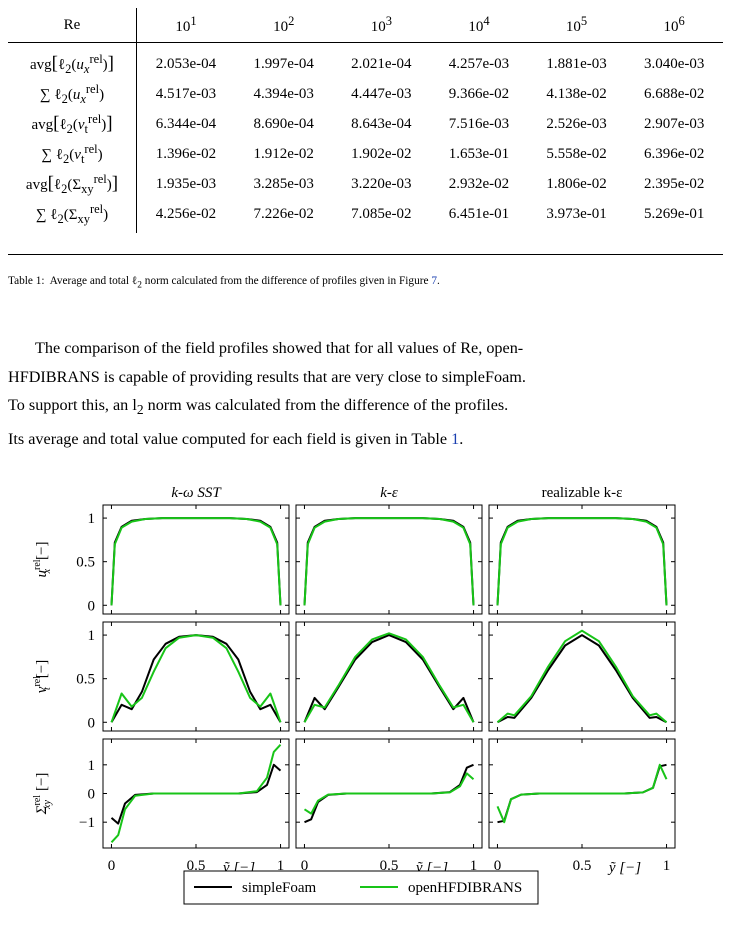 The height and width of the screenshot is (927, 734). I want to click on table-cell: 7.226e-02, so click(283, 213).